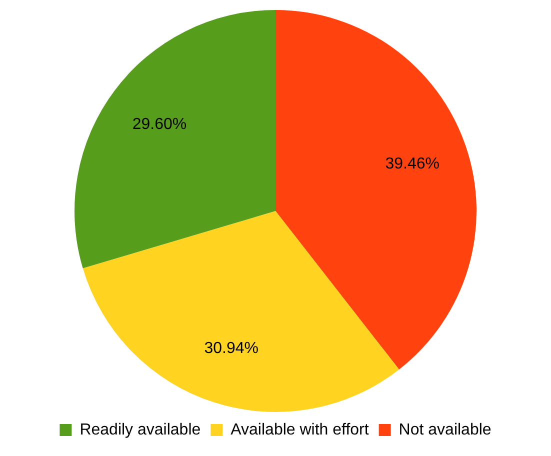 This screenshot has height=456, width=551. I want to click on data-label: 39.46%, so click(412, 163).